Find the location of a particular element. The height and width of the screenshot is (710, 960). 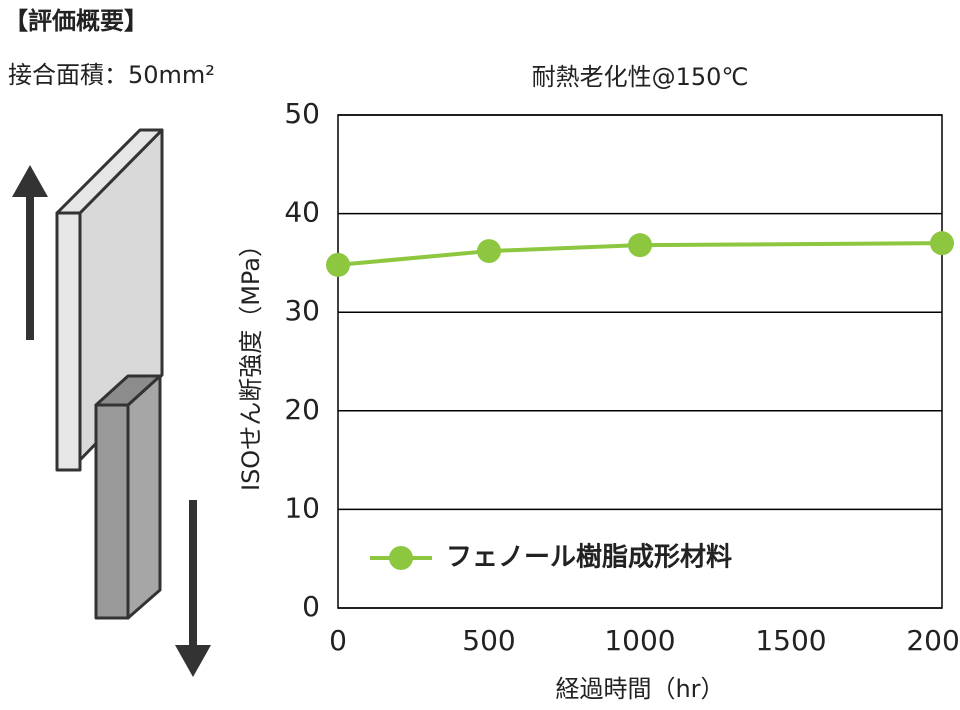

x-tick-label: 0 is located at coordinates (338, 640).